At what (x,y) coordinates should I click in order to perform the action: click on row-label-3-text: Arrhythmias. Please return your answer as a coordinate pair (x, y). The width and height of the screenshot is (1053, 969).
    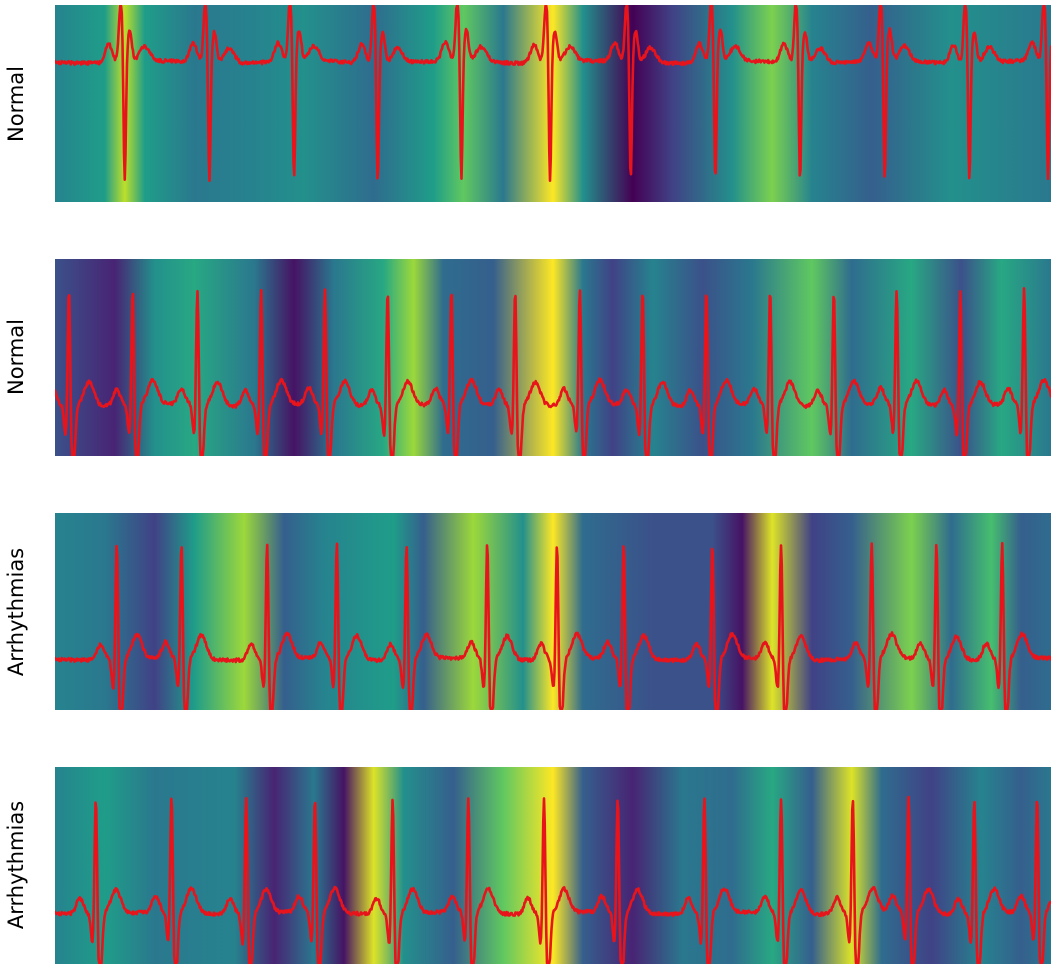
    Looking at the image, I should click on (16, 612).